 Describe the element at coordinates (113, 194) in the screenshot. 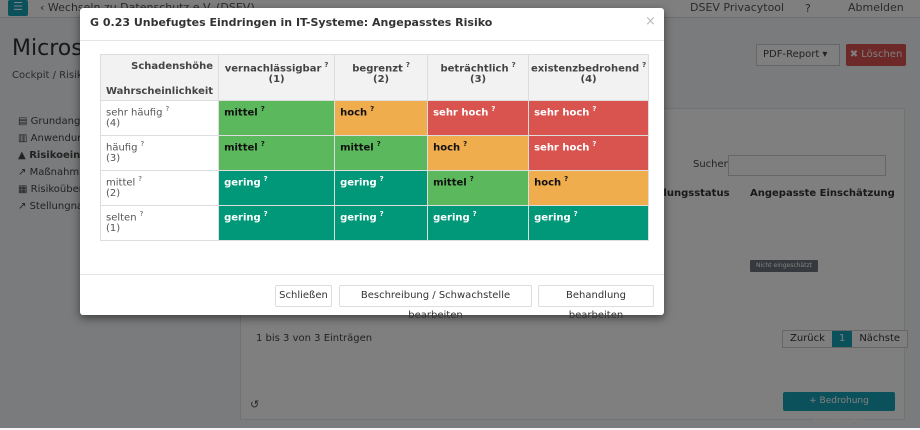

I see `row-number: (2)` at that location.